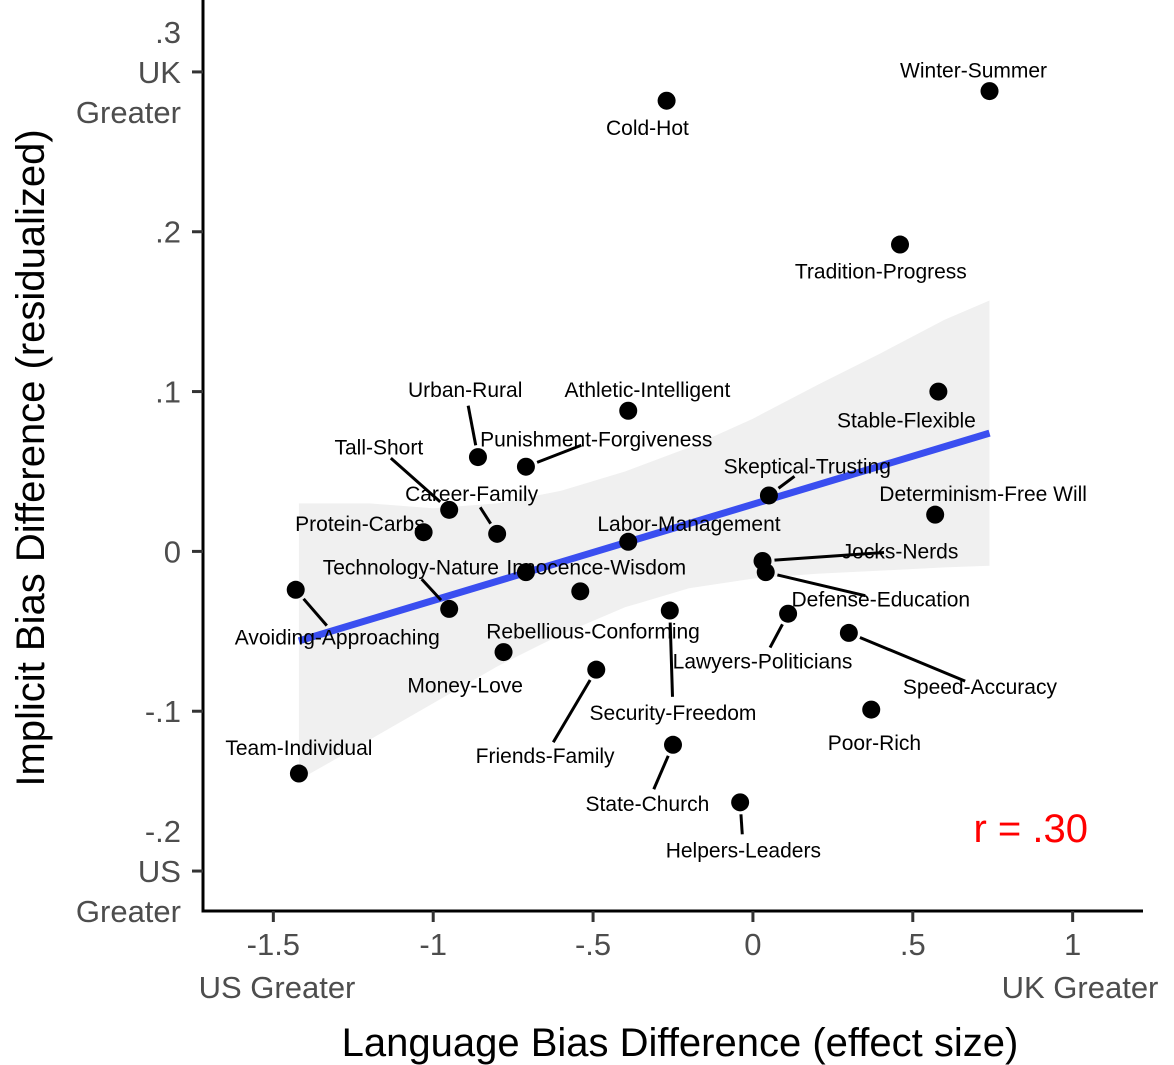  What do you see at coordinates (596, 567) in the screenshot?
I see `point-label: Innocence-Wisdom` at bounding box center [596, 567].